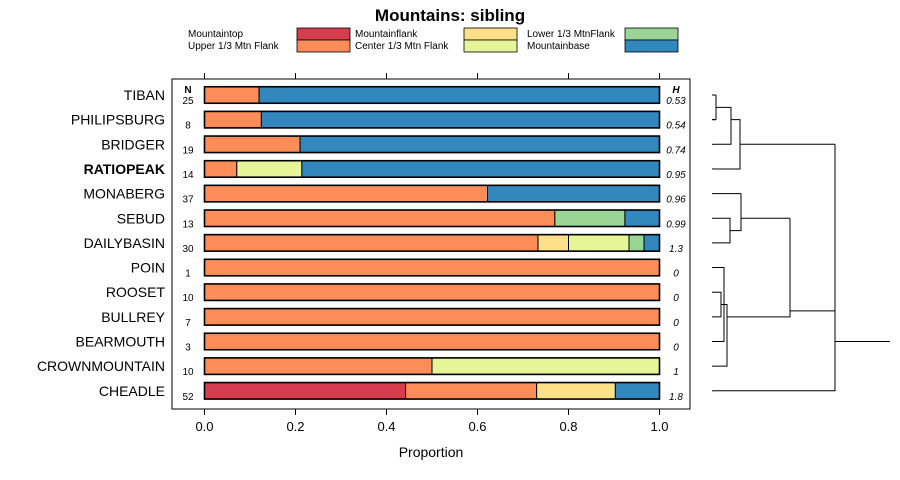 The width and height of the screenshot is (900, 480). What do you see at coordinates (371, 243) in the screenshot?
I see `bar-segment-dailybasin-upper-1-3-mtn-flank` at bounding box center [371, 243].